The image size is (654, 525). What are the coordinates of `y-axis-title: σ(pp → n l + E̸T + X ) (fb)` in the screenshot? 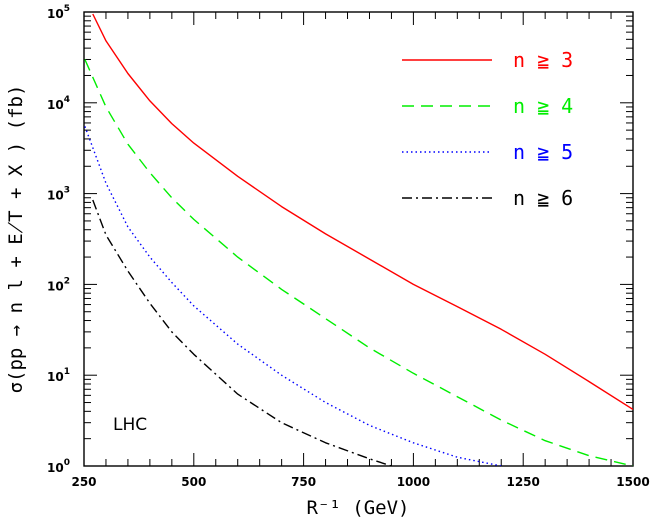 It's located at (16, 239).